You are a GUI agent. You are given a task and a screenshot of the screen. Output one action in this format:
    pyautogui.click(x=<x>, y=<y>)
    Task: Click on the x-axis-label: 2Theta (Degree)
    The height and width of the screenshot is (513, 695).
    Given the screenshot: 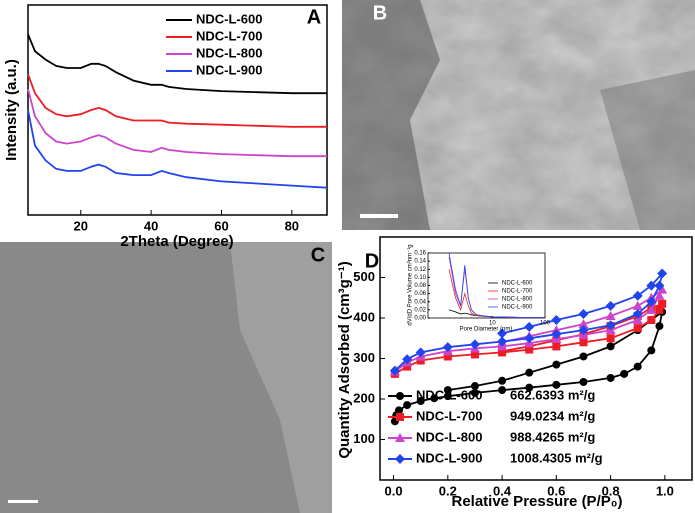 What is the action you would take?
    pyautogui.click(x=176, y=241)
    